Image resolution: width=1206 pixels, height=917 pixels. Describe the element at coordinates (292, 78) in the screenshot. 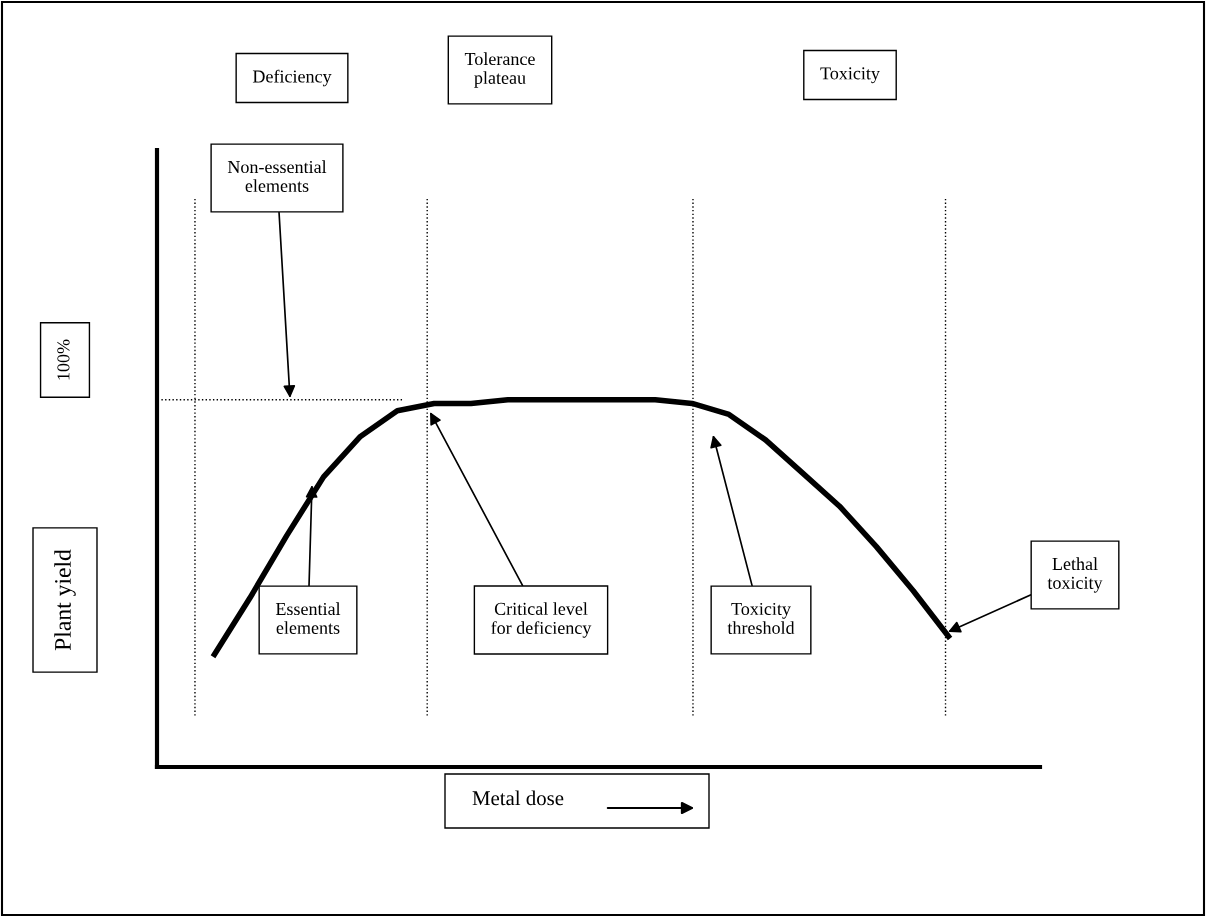

I see `text: Deficiency` at that location.